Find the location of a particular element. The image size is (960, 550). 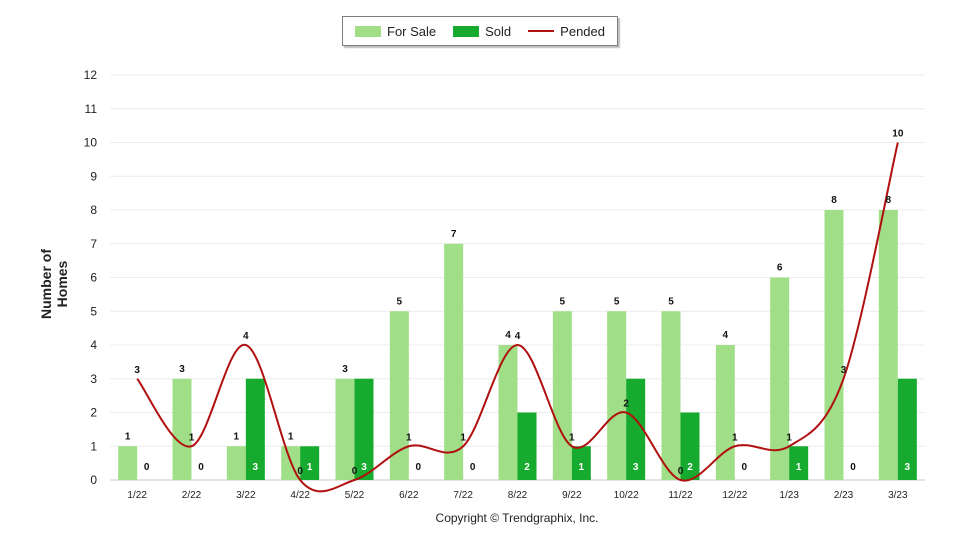

x-tick-label: 9/22 is located at coordinates (572, 495).